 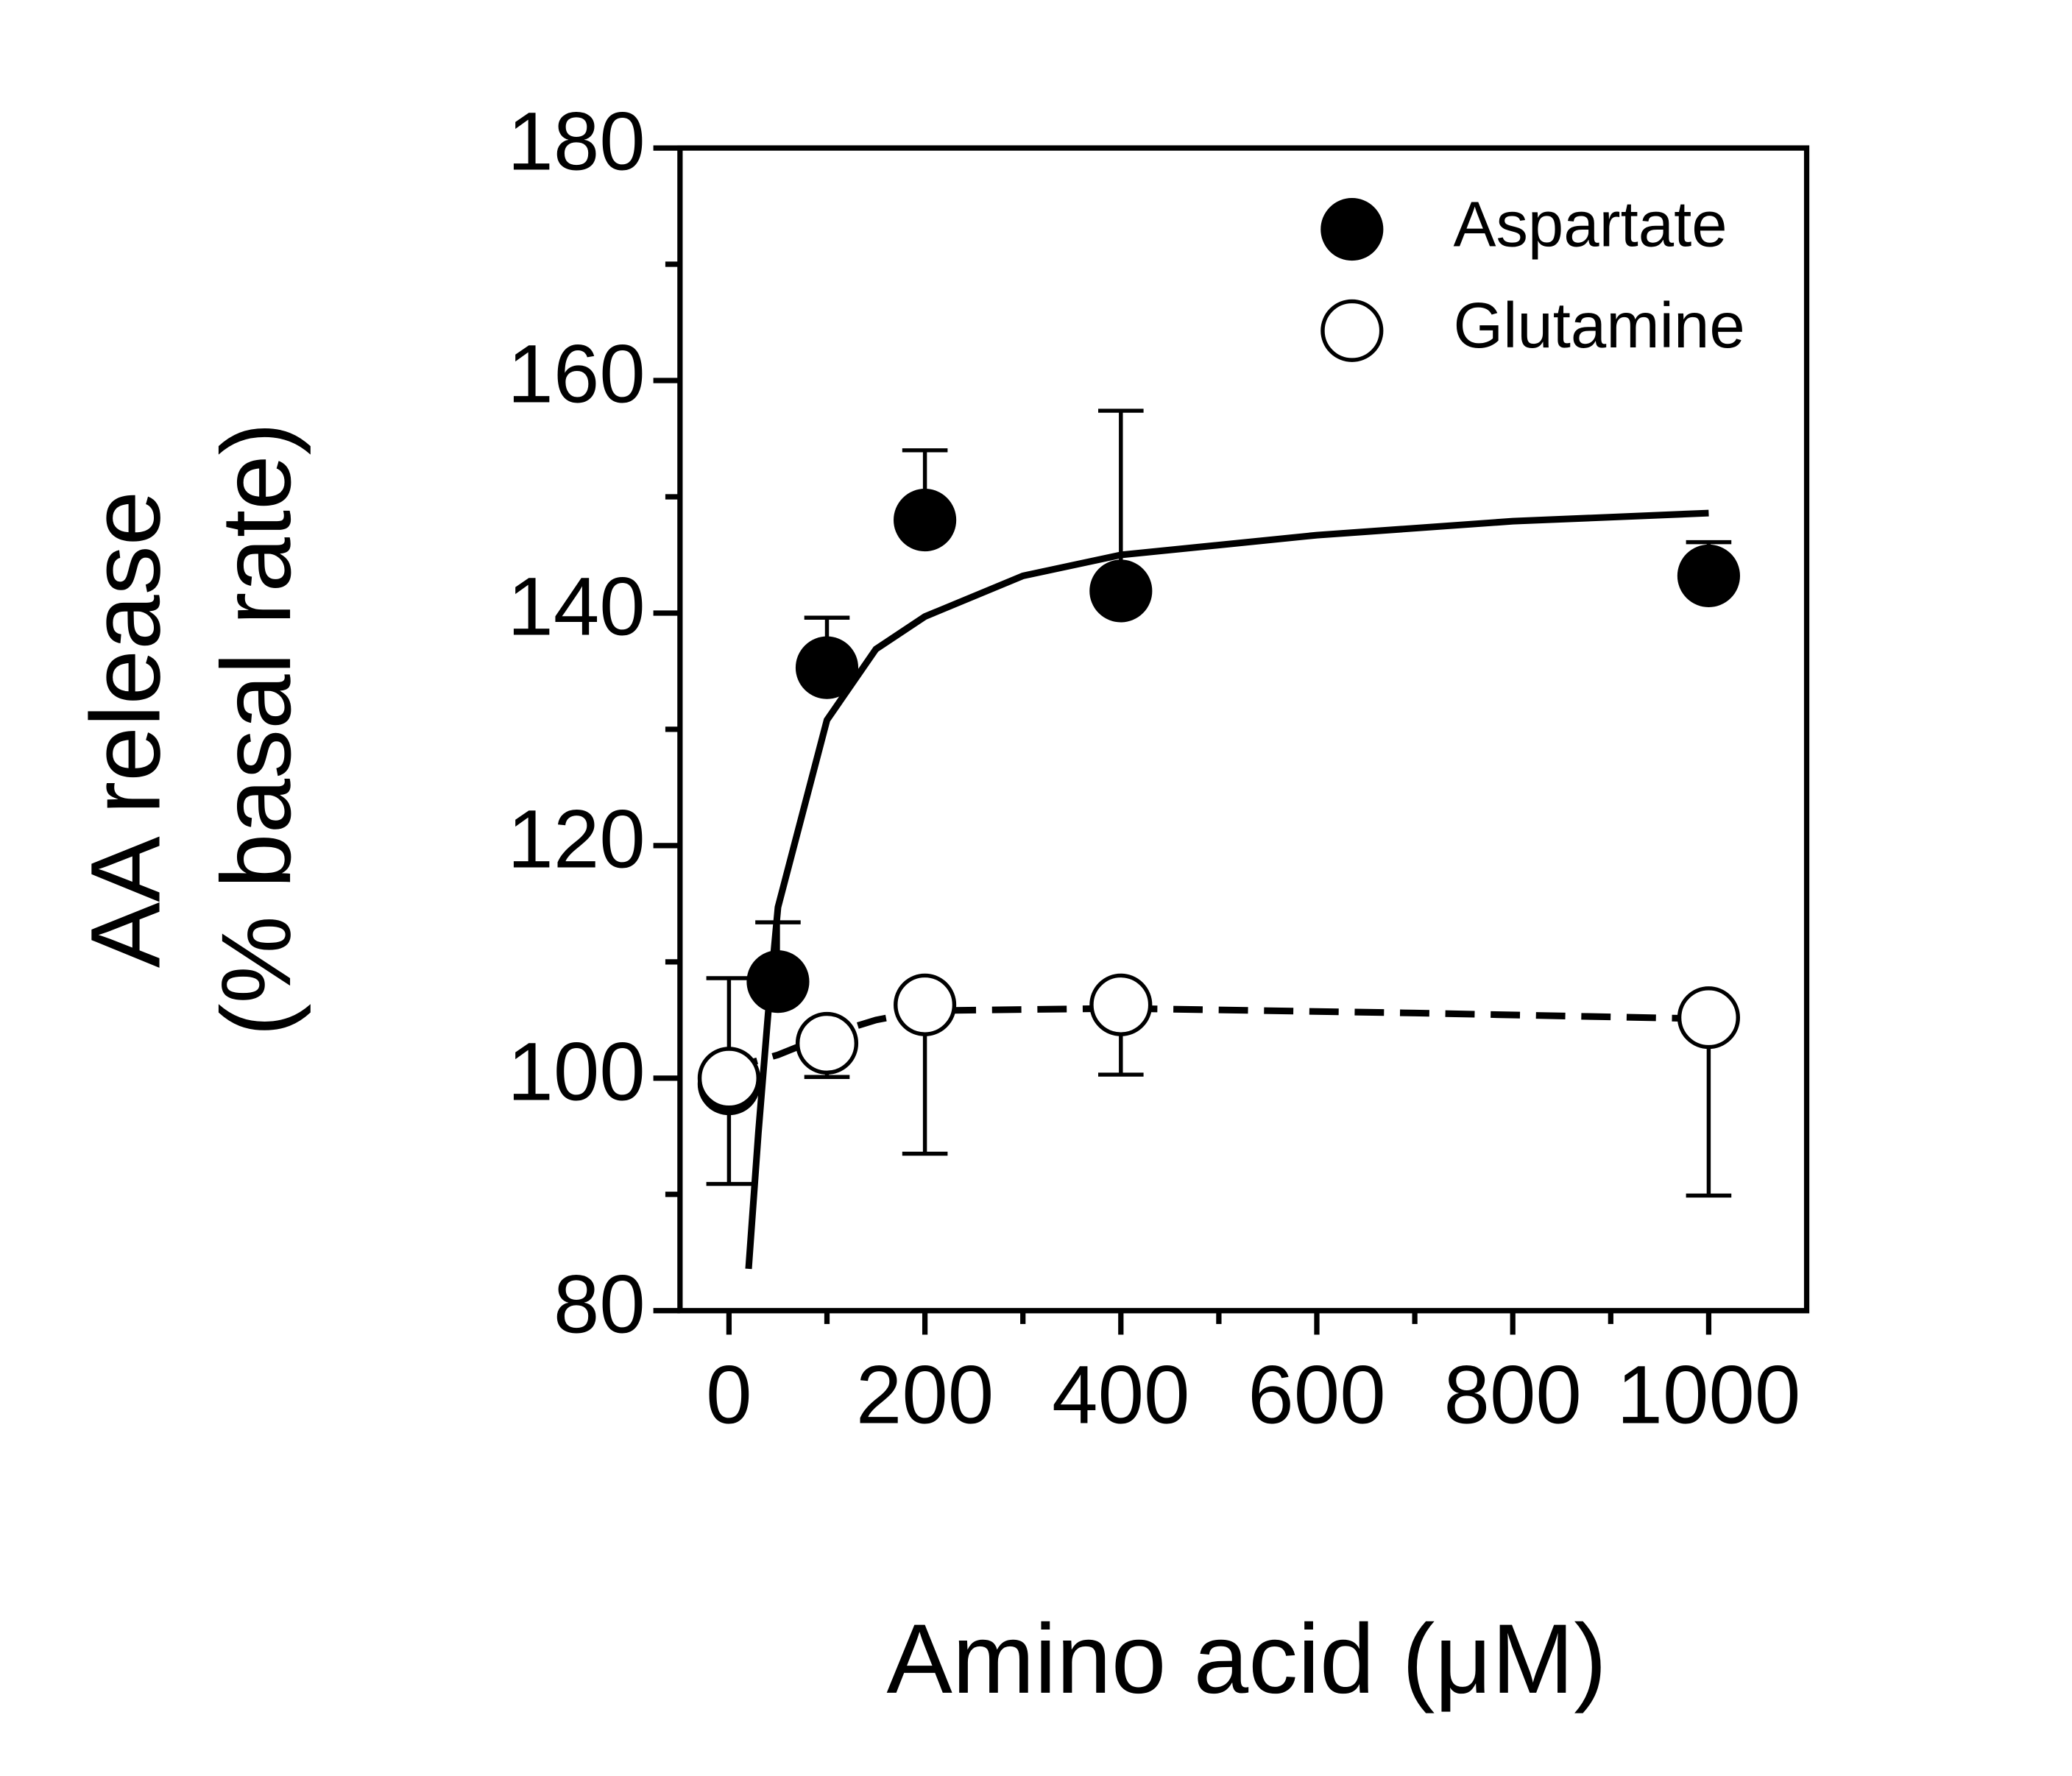 I want to click on y-tick-label: 160, so click(x=576, y=374).